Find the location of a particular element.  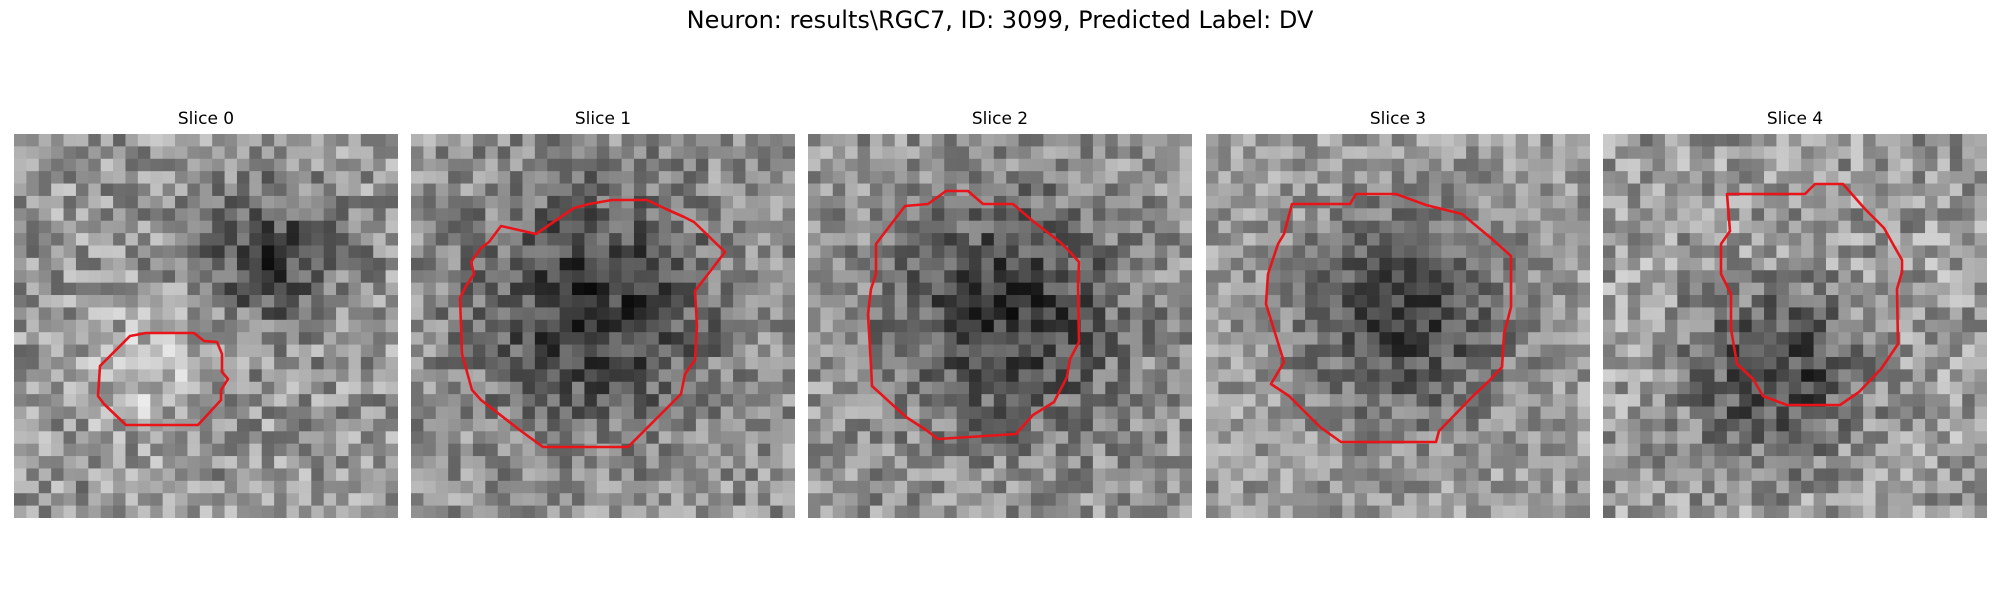

slice-title: Slice 0 is located at coordinates (206, 119).